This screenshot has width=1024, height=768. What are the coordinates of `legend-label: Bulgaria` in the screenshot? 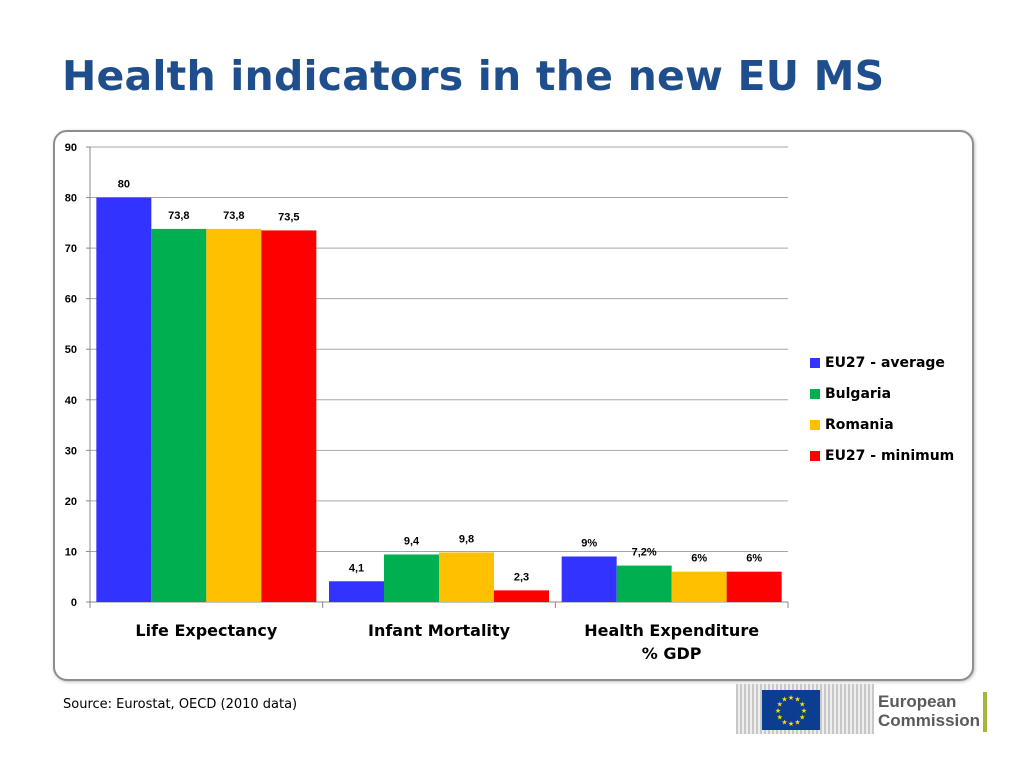 It's located at (858, 393).